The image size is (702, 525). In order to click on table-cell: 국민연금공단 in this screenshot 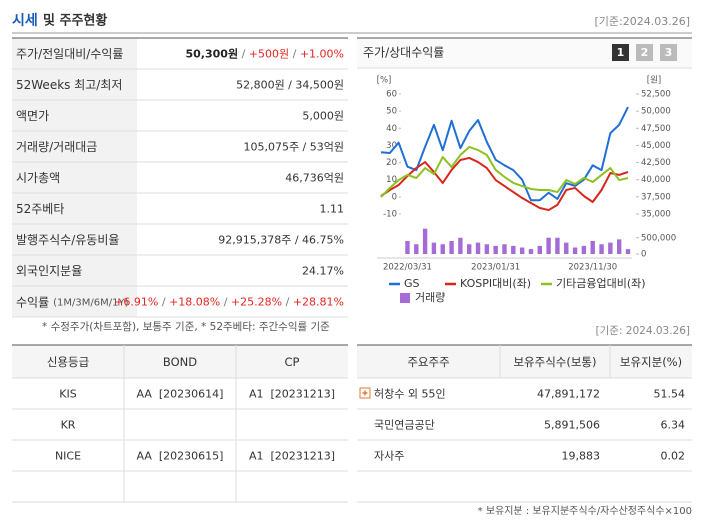, I will do `click(404, 425)`.